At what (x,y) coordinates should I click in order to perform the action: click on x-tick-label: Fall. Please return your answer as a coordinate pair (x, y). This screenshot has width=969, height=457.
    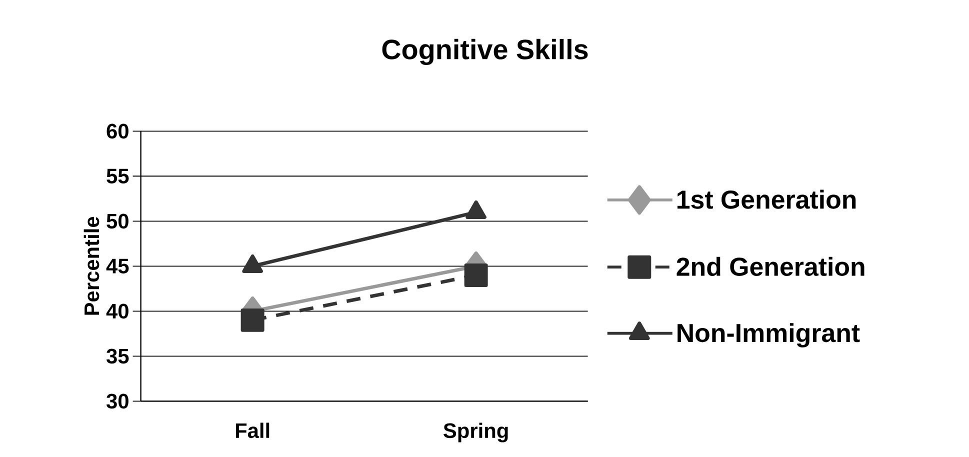
    Looking at the image, I should click on (253, 430).